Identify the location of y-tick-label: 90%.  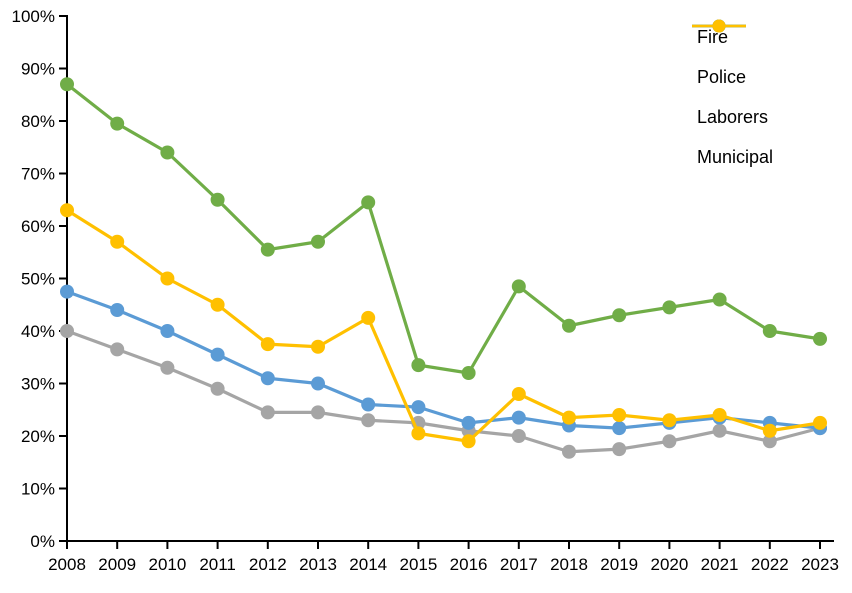
(38, 69).